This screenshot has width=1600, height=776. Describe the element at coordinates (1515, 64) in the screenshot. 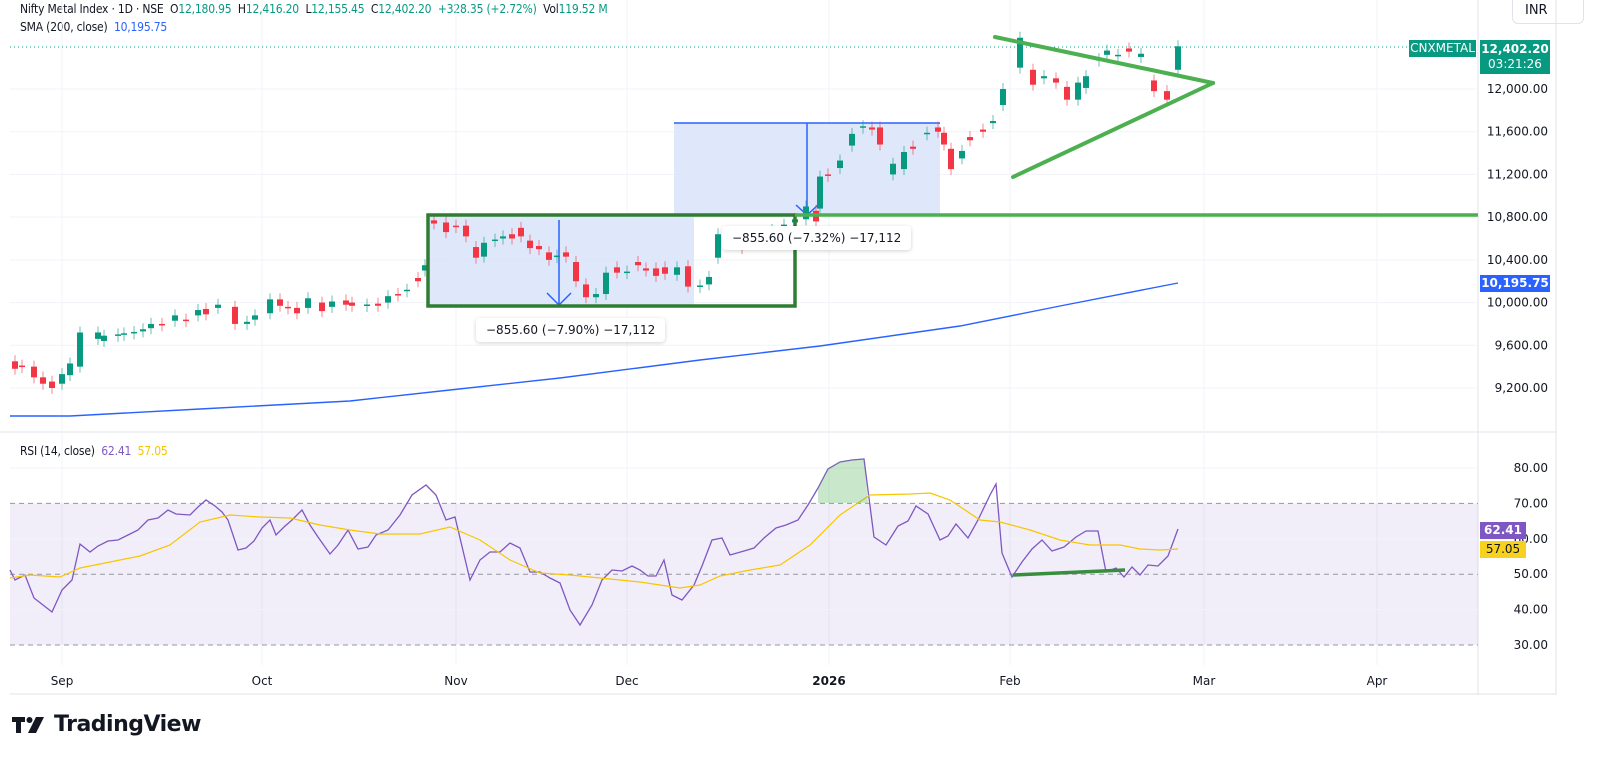

I see `countdown: 03:21:26` at that location.